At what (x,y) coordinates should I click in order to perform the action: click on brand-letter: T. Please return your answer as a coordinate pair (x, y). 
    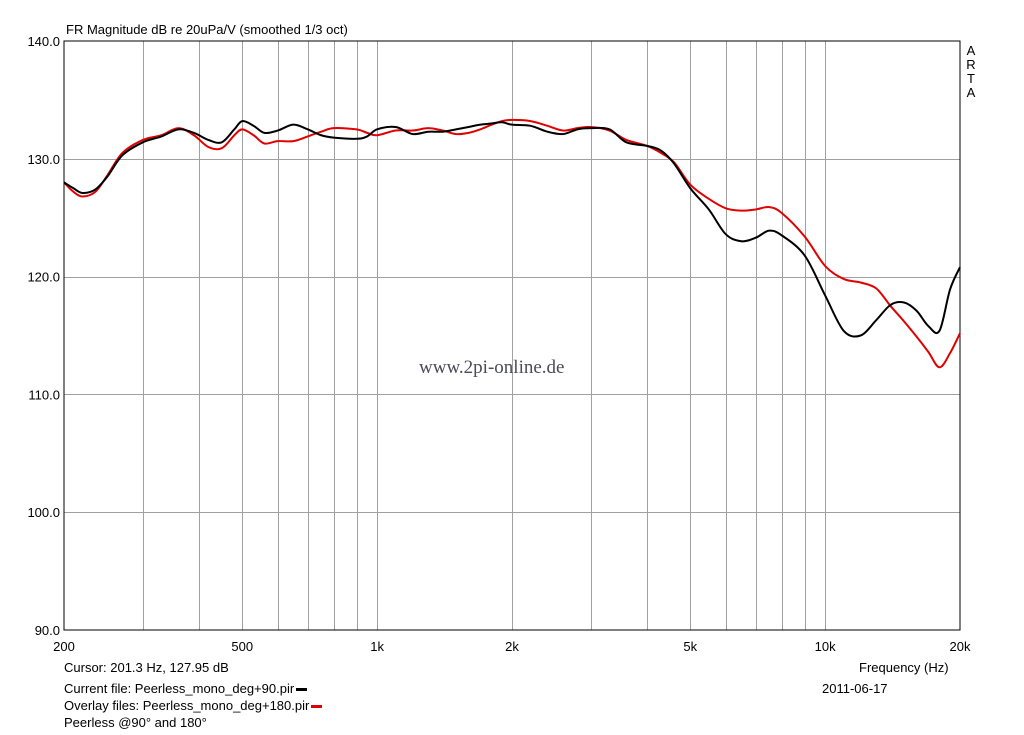
    Looking at the image, I should click on (971, 78).